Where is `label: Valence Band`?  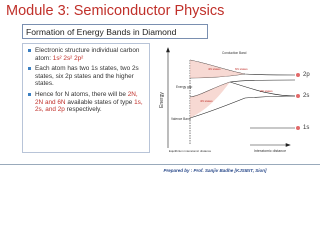 label: Valence Band is located at coordinates (181, 119).